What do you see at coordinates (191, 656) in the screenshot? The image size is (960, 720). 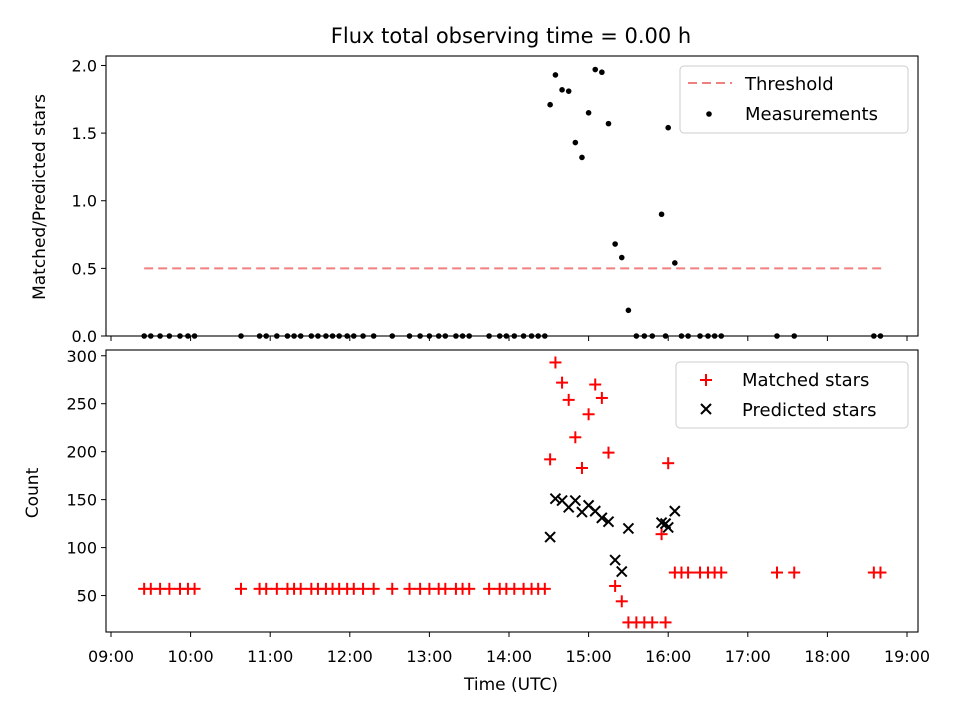 I see `x-tick-label: 10:00` at bounding box center [191, 656].